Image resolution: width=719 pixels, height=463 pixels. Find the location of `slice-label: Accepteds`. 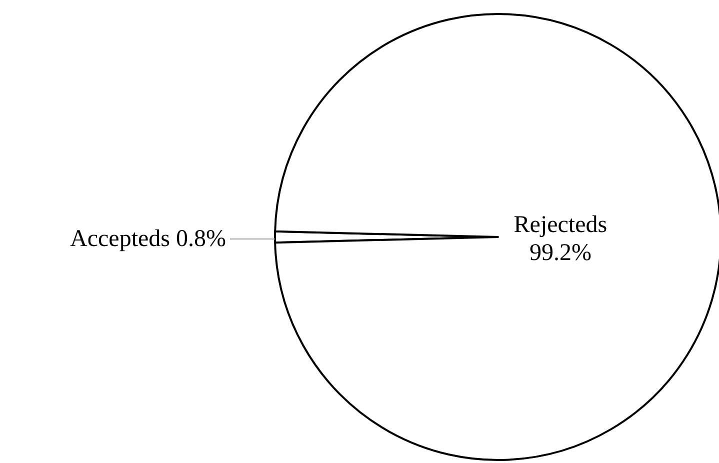

slice-label: Accepteds is located at coordinates (120, 239).